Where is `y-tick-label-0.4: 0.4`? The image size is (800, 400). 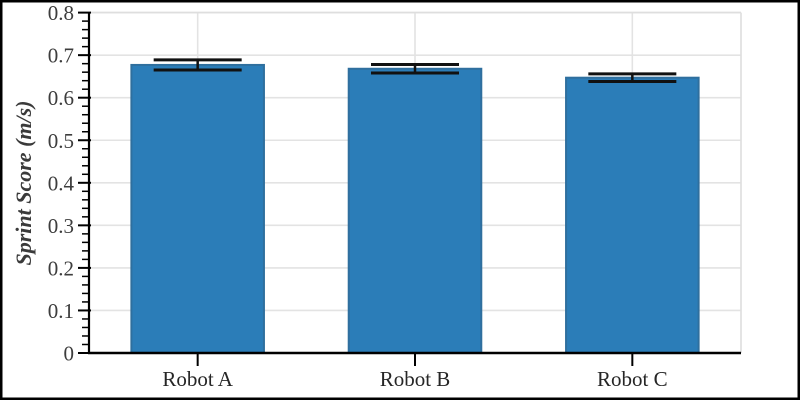
y-tick-label-0.4: 0.4 is located at coordinates (61, 183).